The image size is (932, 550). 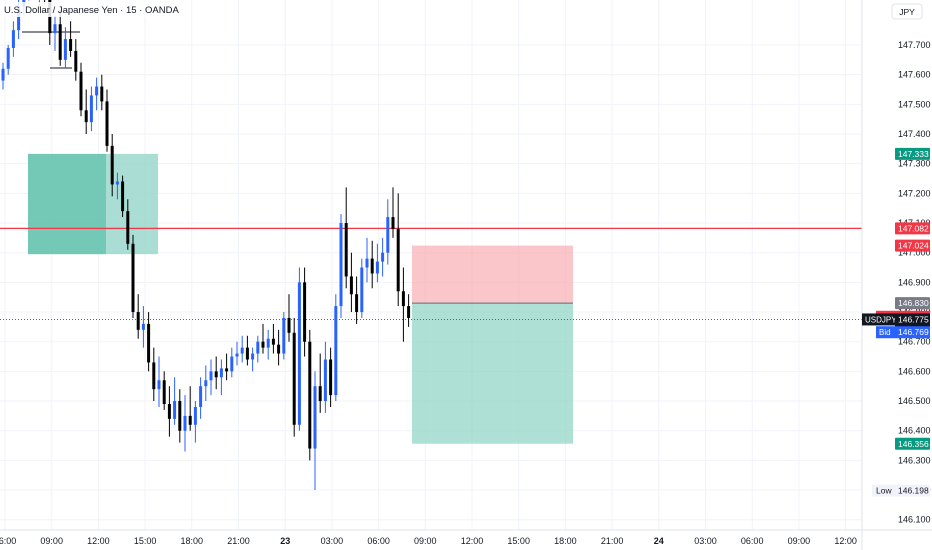 I want to click on time-tick-label: 03:00, so click(x=332, y=541).